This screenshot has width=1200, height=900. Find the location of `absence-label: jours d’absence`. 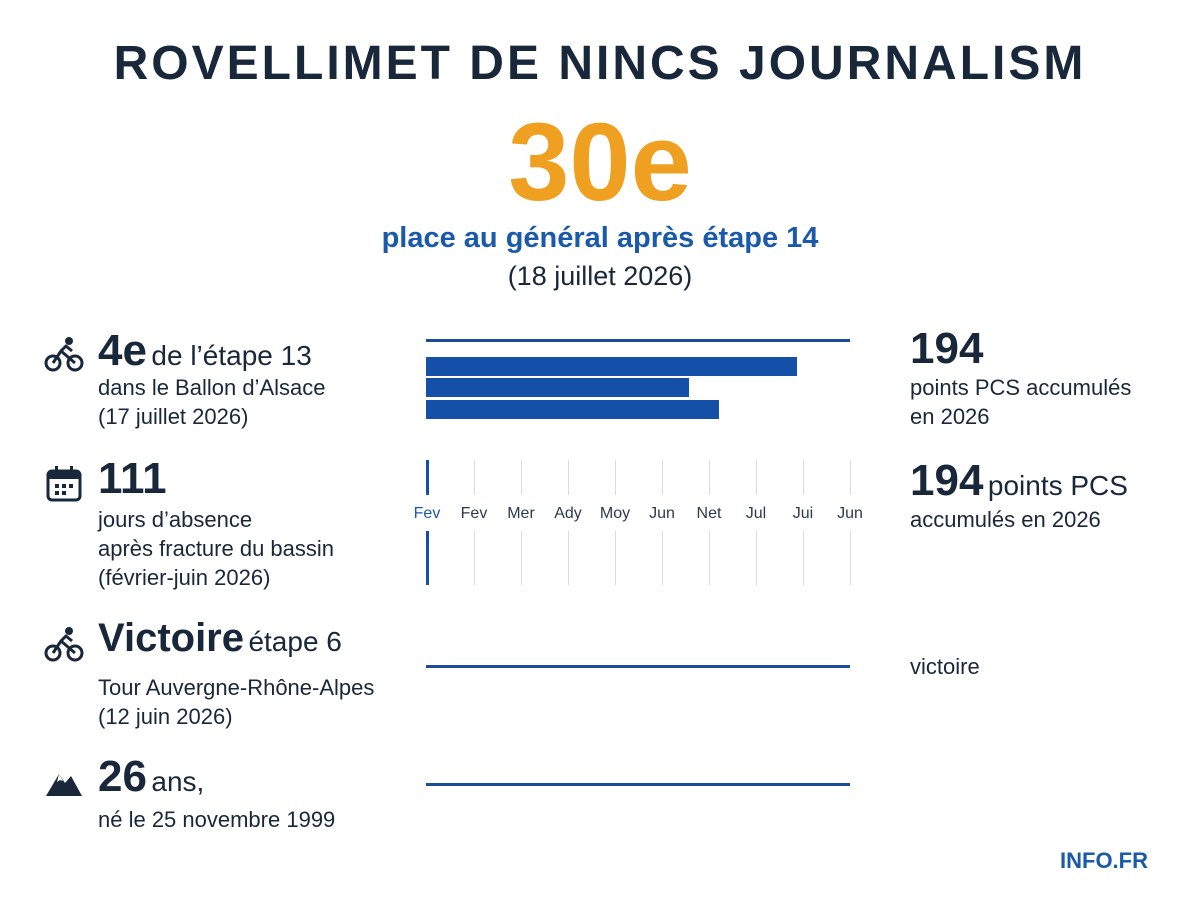

absence-label: jours d’absence is located at coordinates (175, 519).